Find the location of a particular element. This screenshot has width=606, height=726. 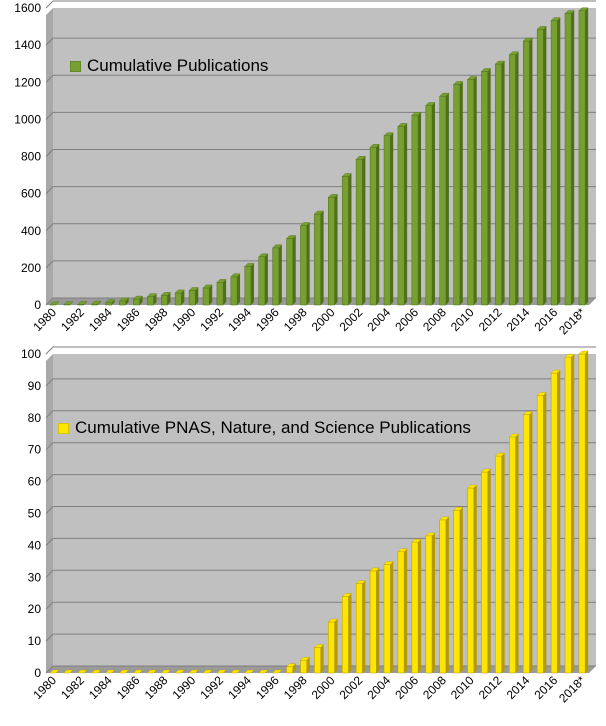

legend-swatch-yellow is located at coordinates (63, 428).